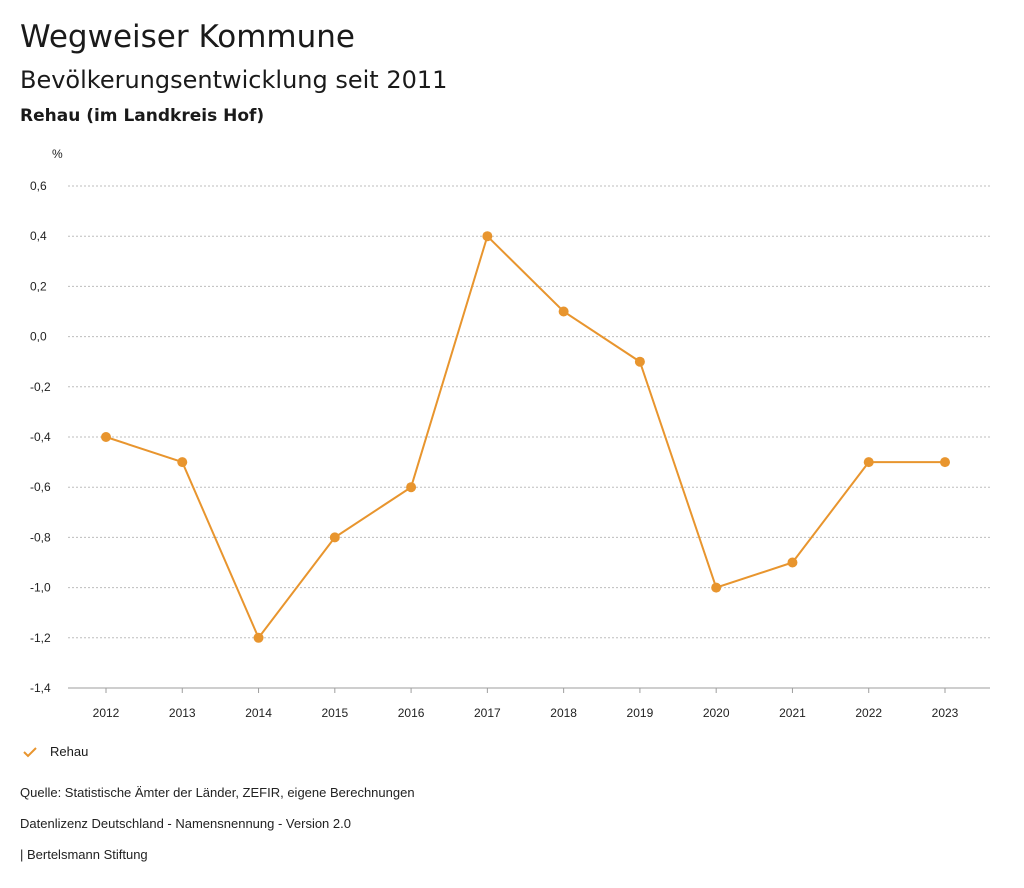 Image resolution: width=1024 pixels, height=888 pixels. Describe the element at coordinates (30, 751) in the screenshot. I see `check-icon` at that location.